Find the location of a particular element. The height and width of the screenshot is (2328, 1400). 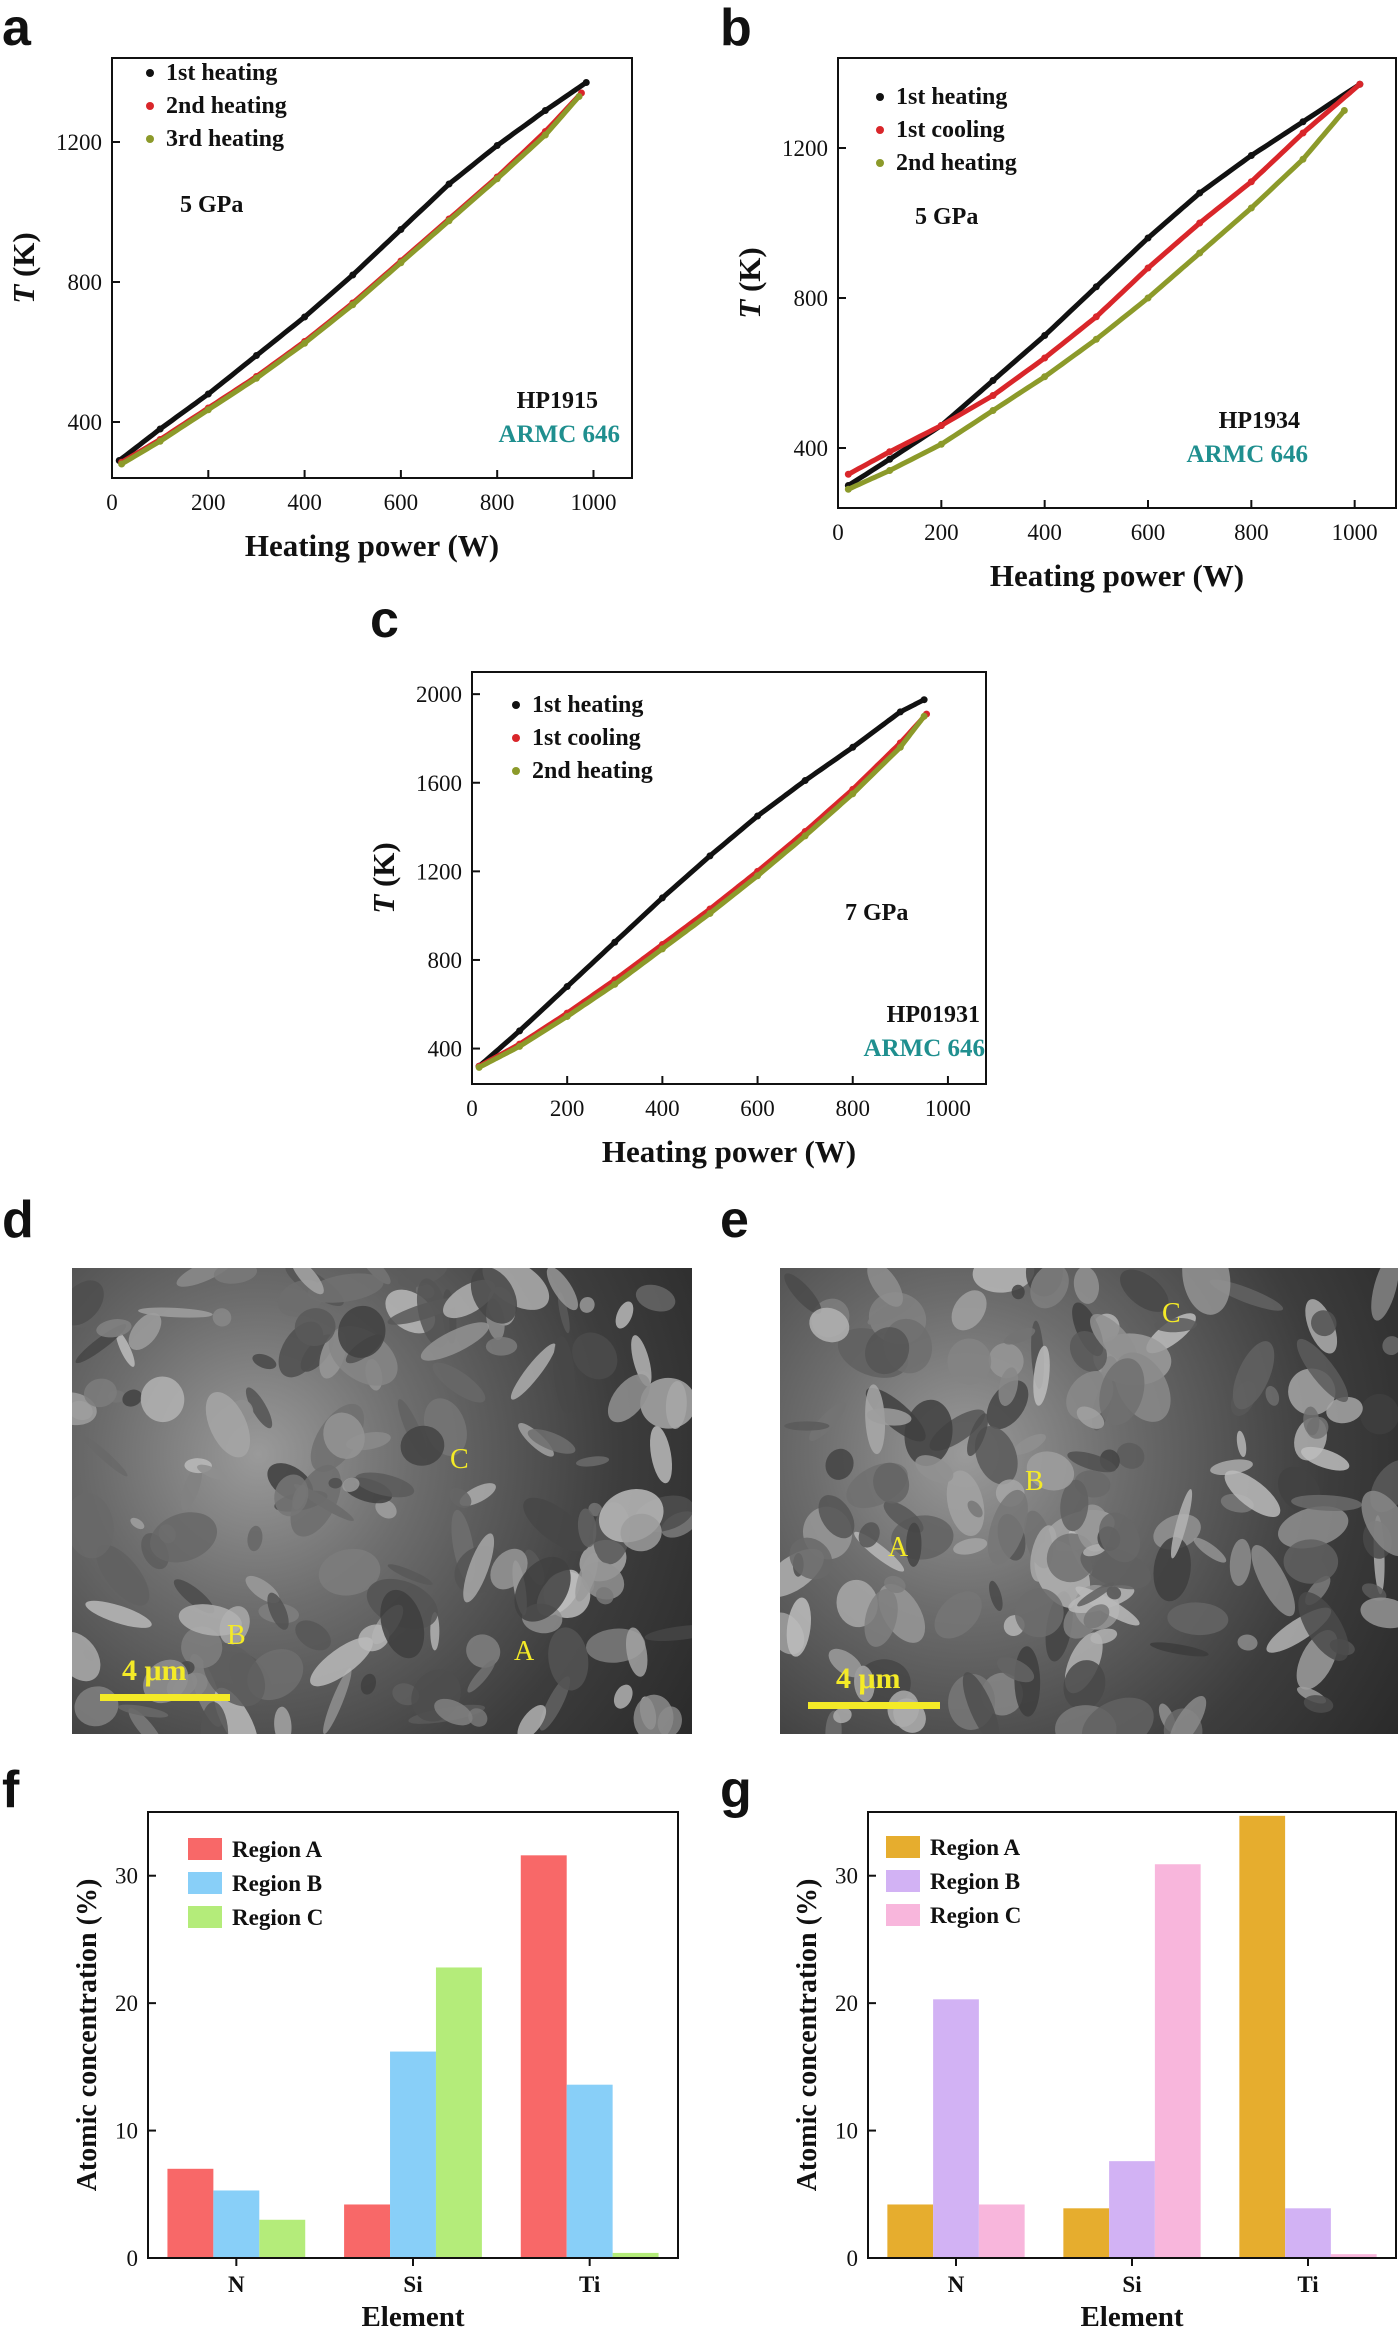

plot-frame-a is located at coordinates (372, 268).